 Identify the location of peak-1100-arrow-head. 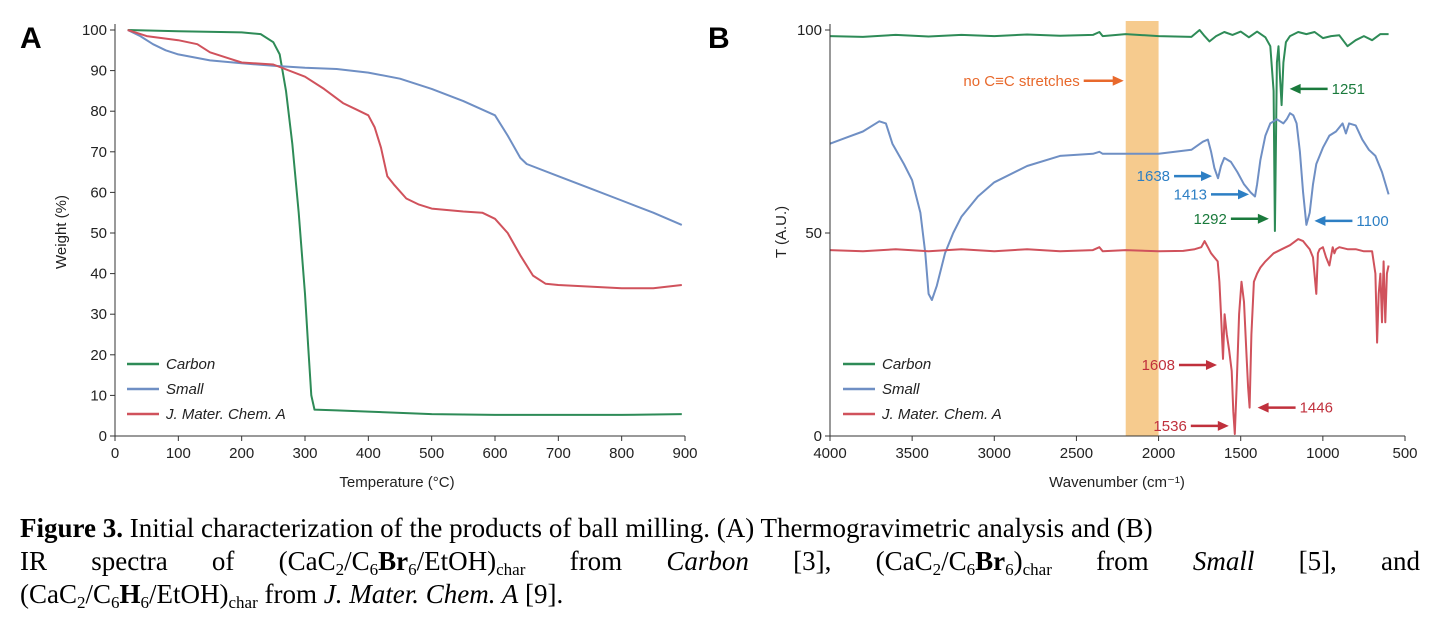
(1320, 220).